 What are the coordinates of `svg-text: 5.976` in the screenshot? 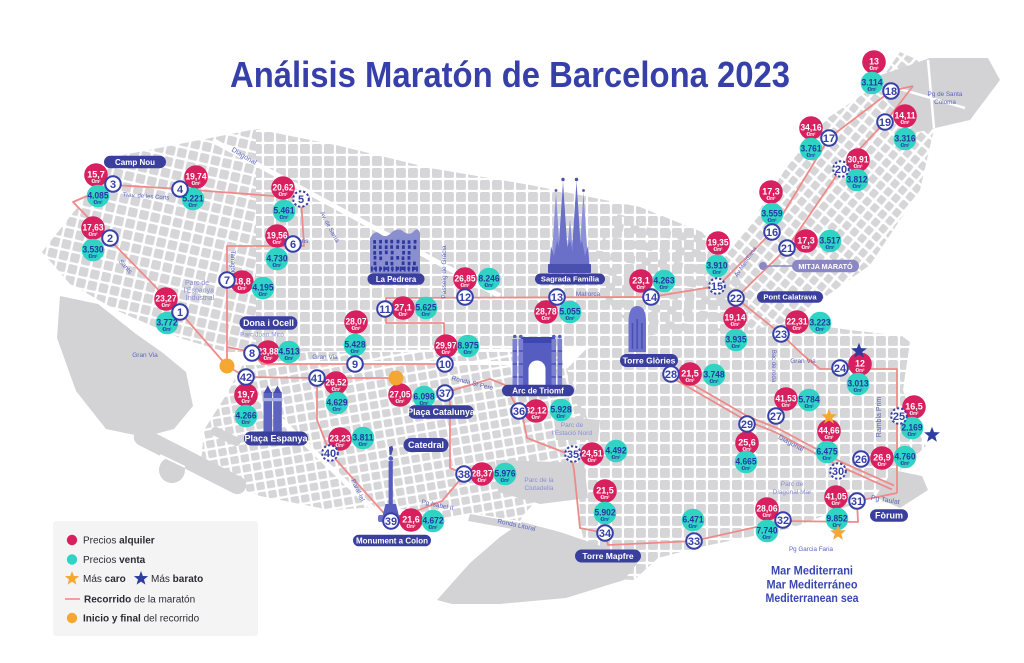 It's located at (505, 474).